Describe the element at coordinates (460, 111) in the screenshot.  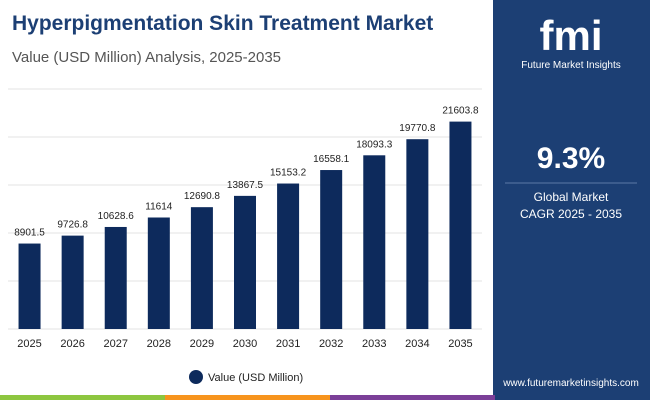
I see `value-label: 21603.8` at that location.